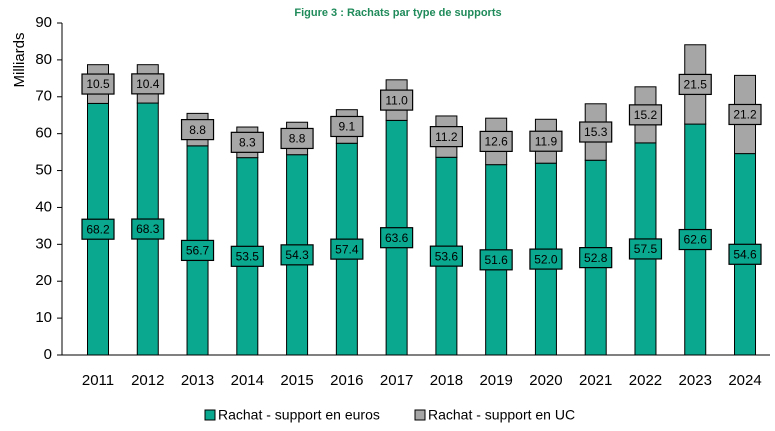 Image resolution: width=775 pixels, height=431 pixels. What do you see at coordinates (299, 415) in the screenshot?
I see `legend-label: Rachat - support en euros` at bounding box center [299, 415].